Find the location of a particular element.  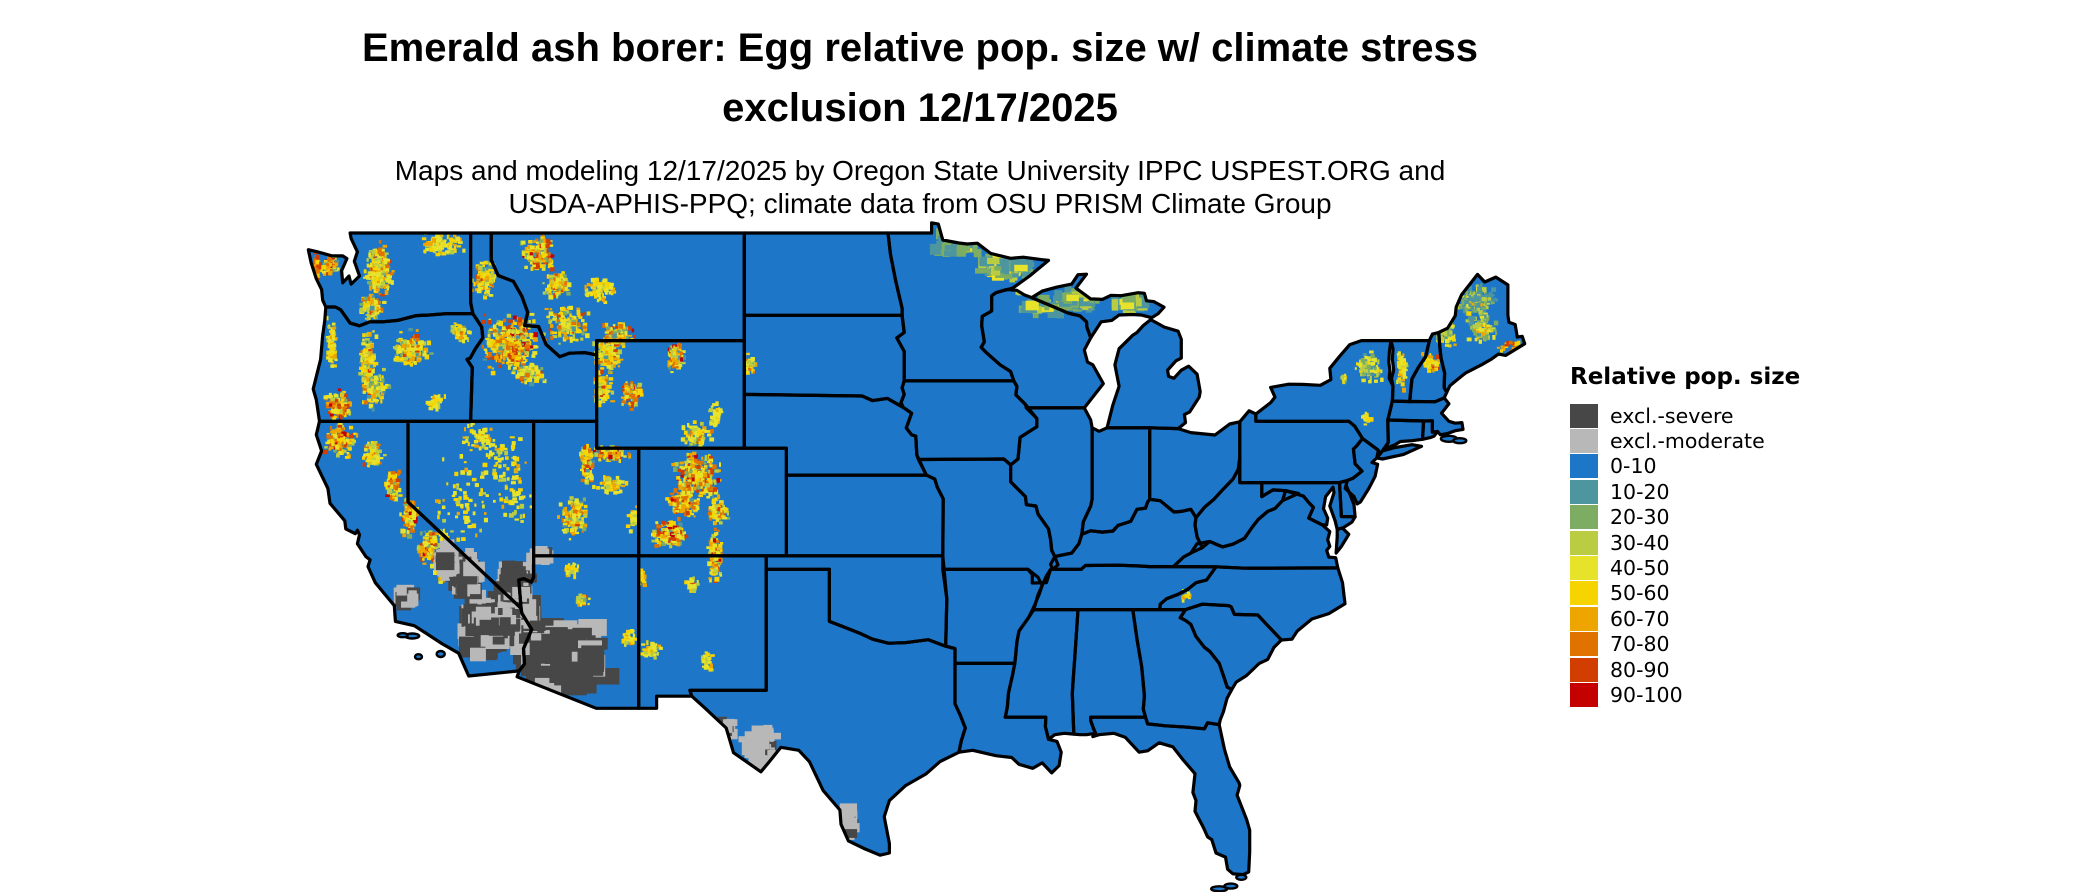

state-mo is located at coordinates (988, 521).